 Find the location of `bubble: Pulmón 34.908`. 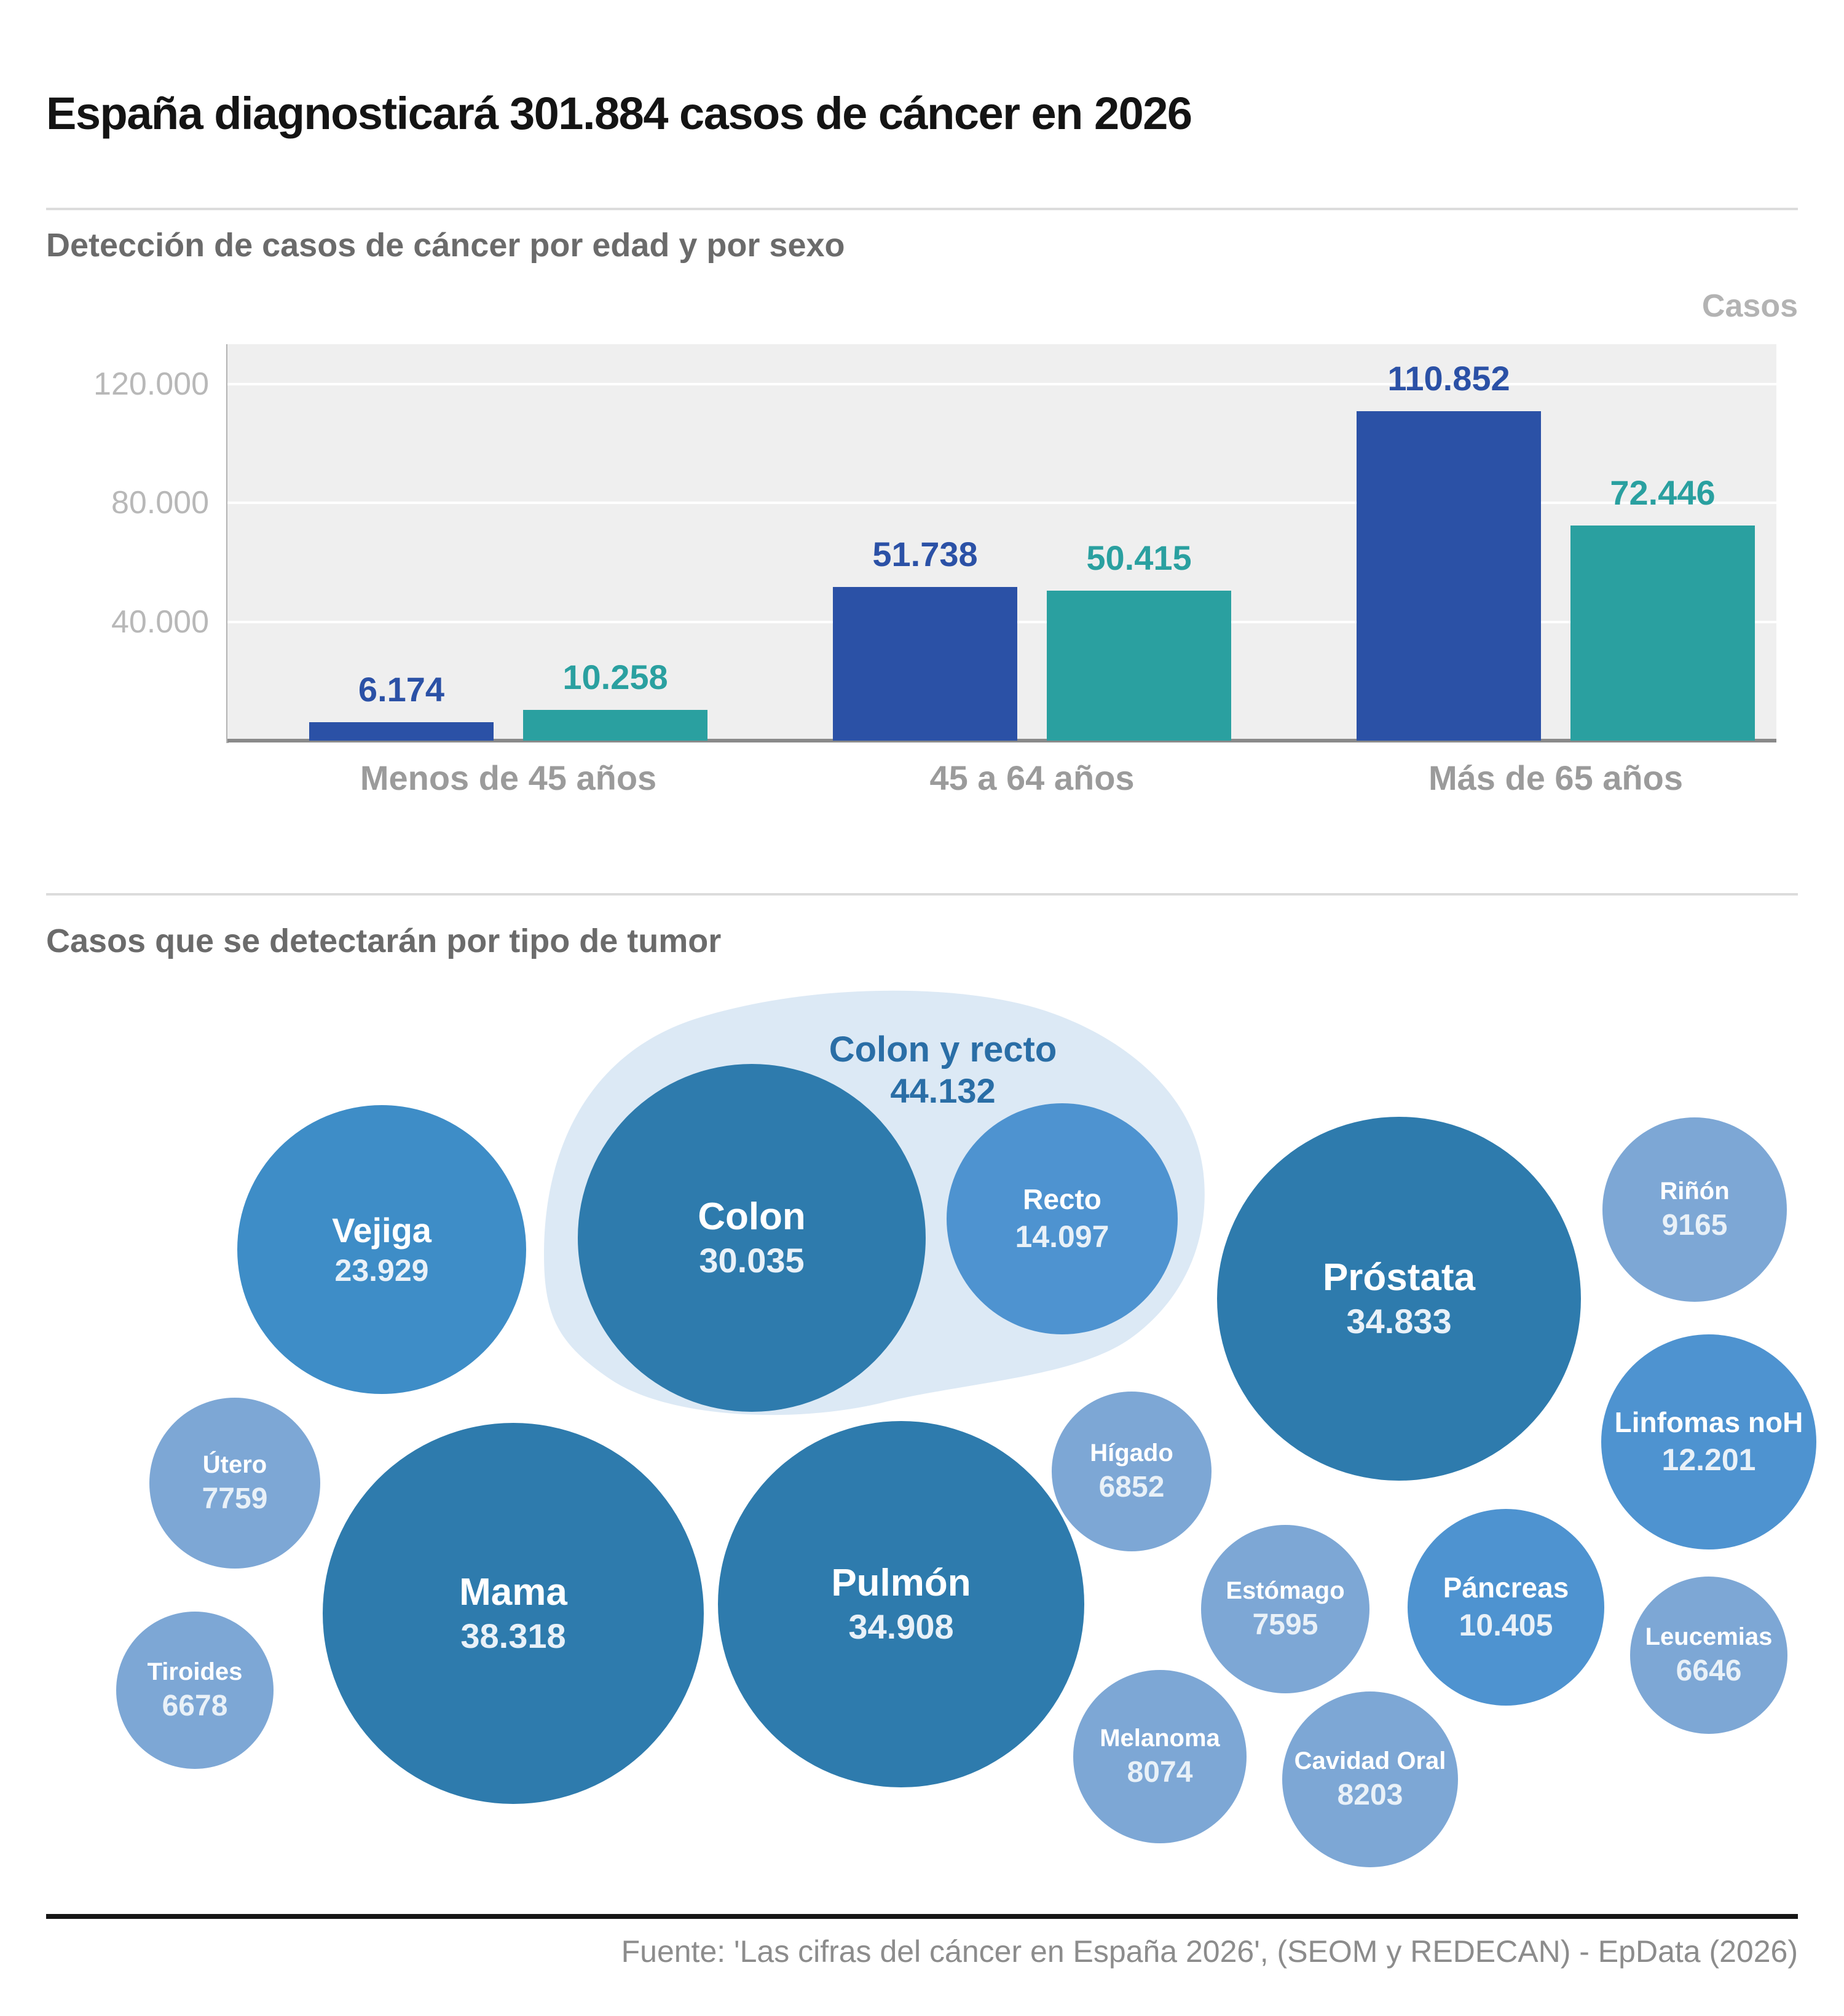

bubble: Pulmón 34.908 is located at coordinates (901, 1604).